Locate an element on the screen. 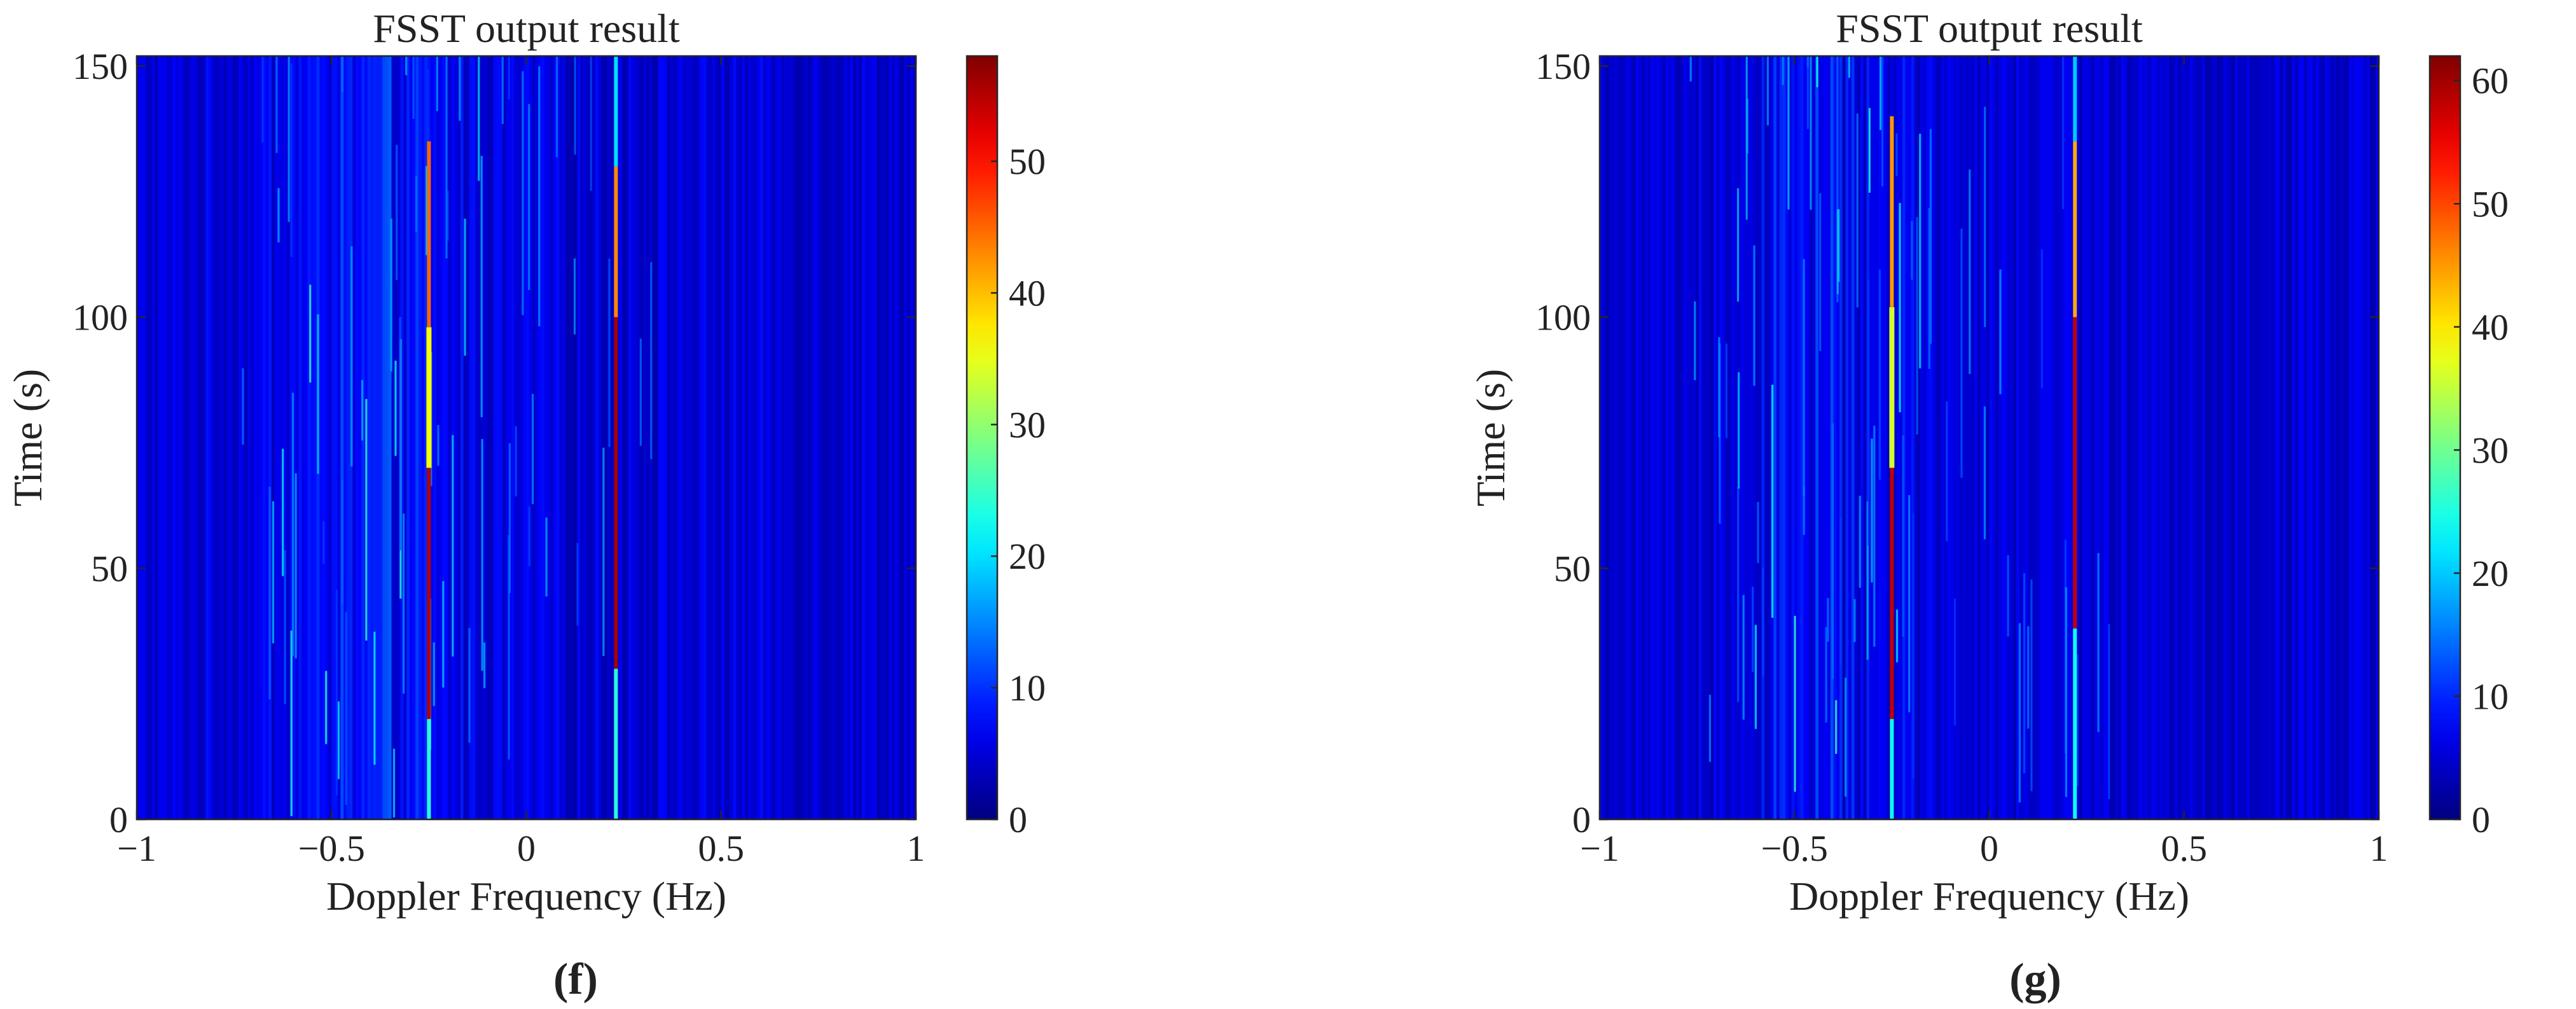 Image resolution: width=2576 pixels, height=1009 pixels. colorbar-tick-label: 40 is located at coordinates (2490, 327).